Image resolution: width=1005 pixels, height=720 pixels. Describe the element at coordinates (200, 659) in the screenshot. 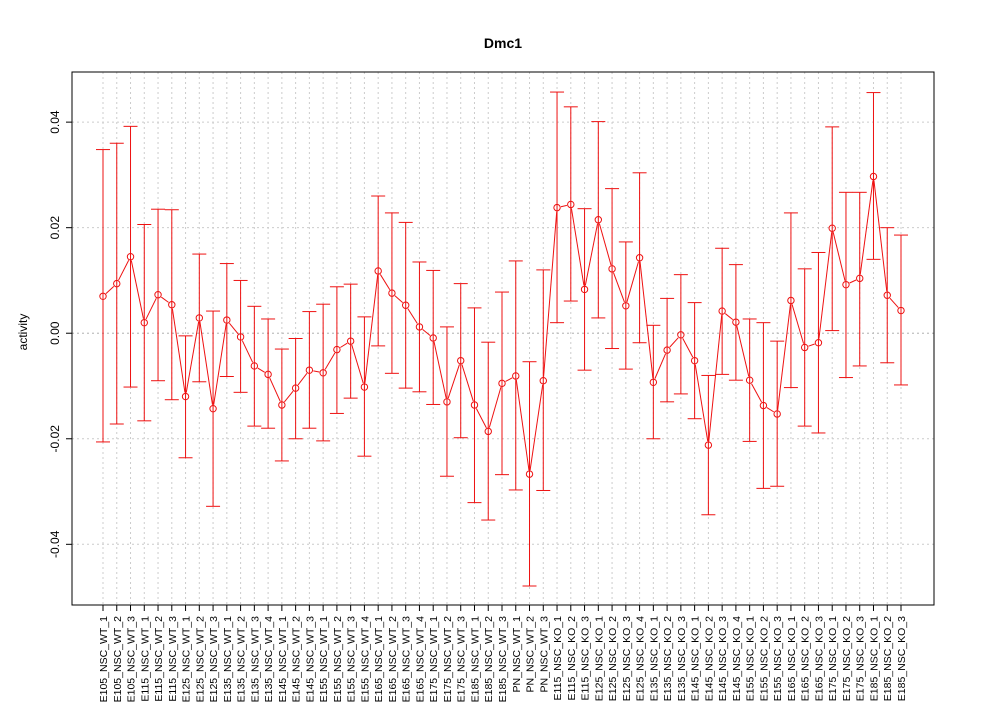

I see `x-tick-label: E125_NSC_WT_2` at that location.